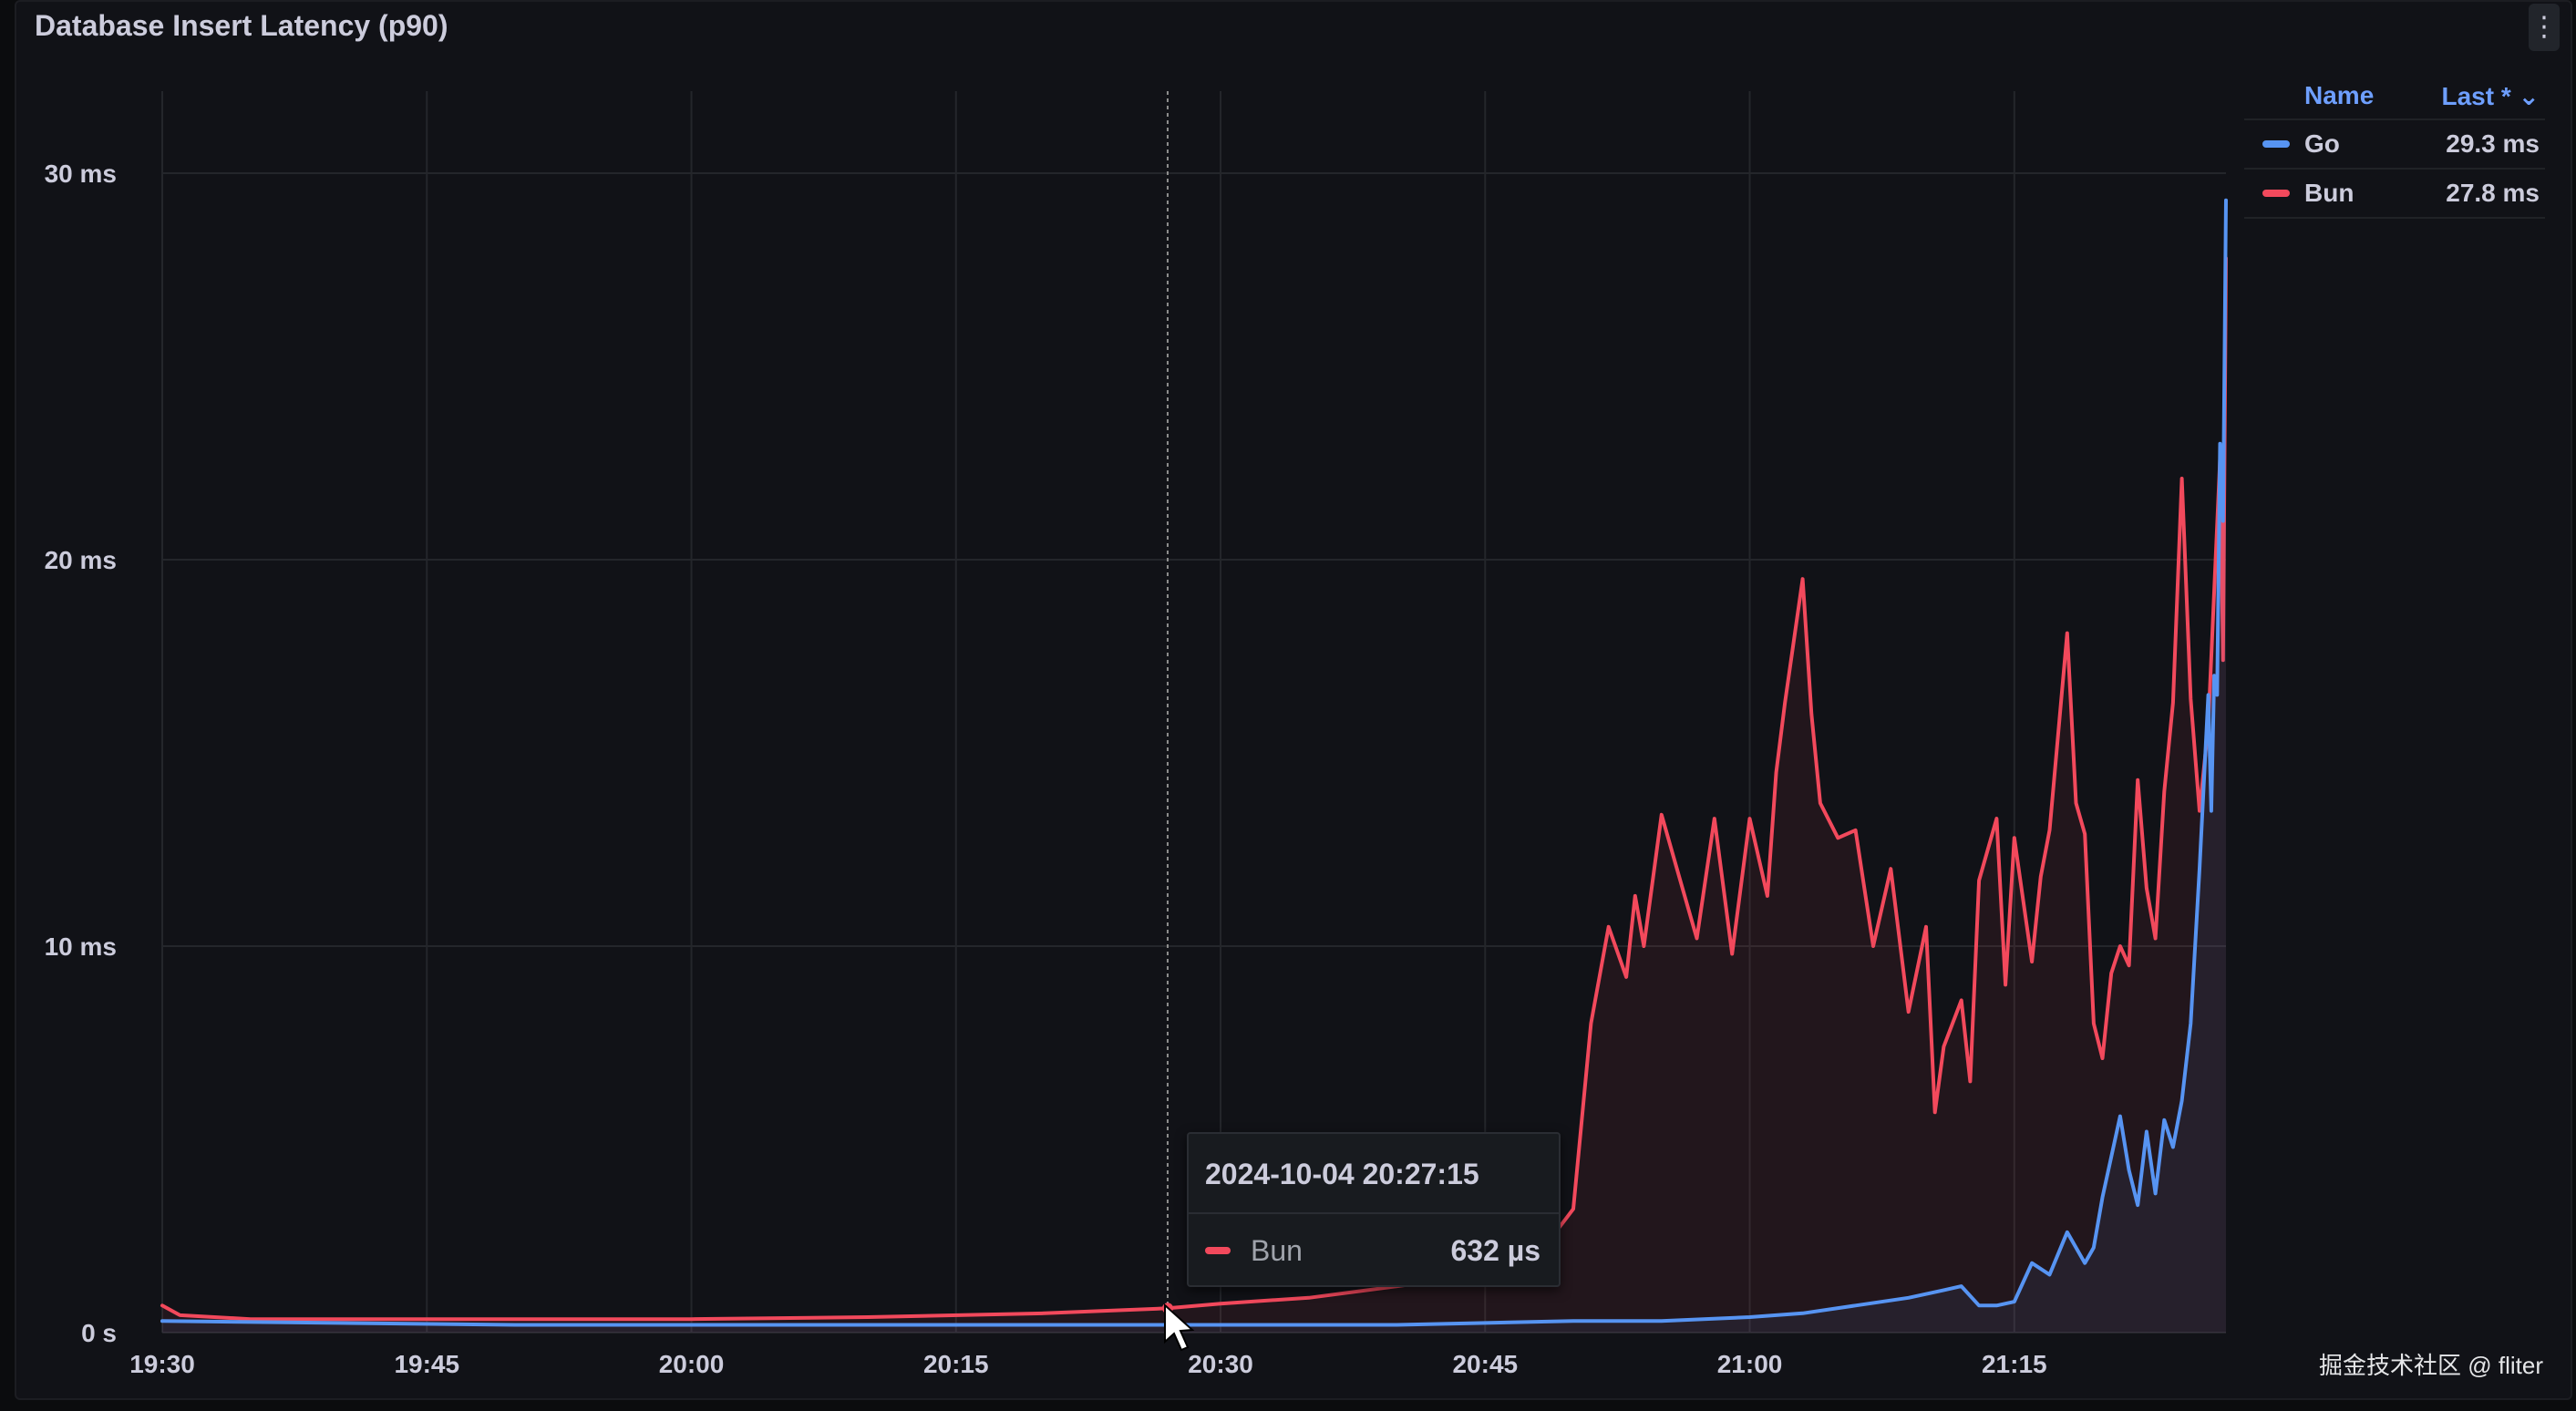 The image size is (2576, 1411). I want to click on legend-item-go: Go 29.3 ms, so click(2394, 145).